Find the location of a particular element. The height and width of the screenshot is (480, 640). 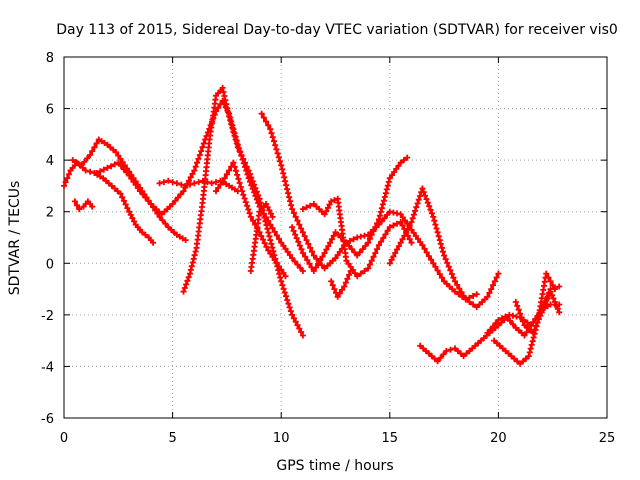

series-s11 is located at coordinates (357, 237).